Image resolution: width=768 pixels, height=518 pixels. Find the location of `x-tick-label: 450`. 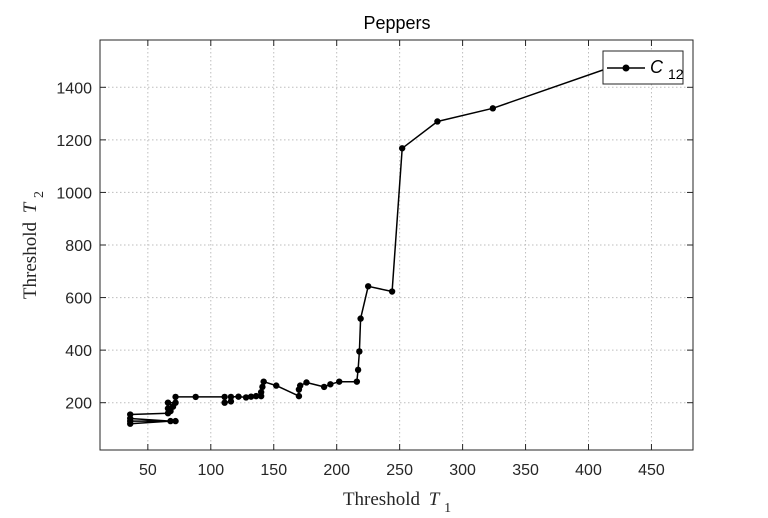

x-tick-label: 450 is located at coordinates (651, 470).